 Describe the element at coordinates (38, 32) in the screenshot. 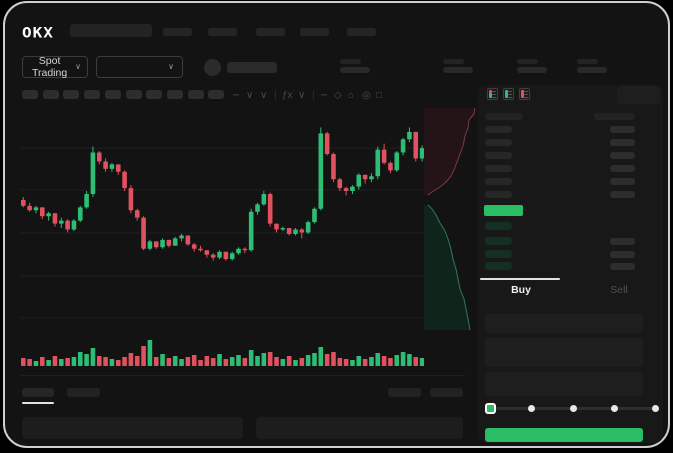

I see `okx-logo: OKX` at that location.